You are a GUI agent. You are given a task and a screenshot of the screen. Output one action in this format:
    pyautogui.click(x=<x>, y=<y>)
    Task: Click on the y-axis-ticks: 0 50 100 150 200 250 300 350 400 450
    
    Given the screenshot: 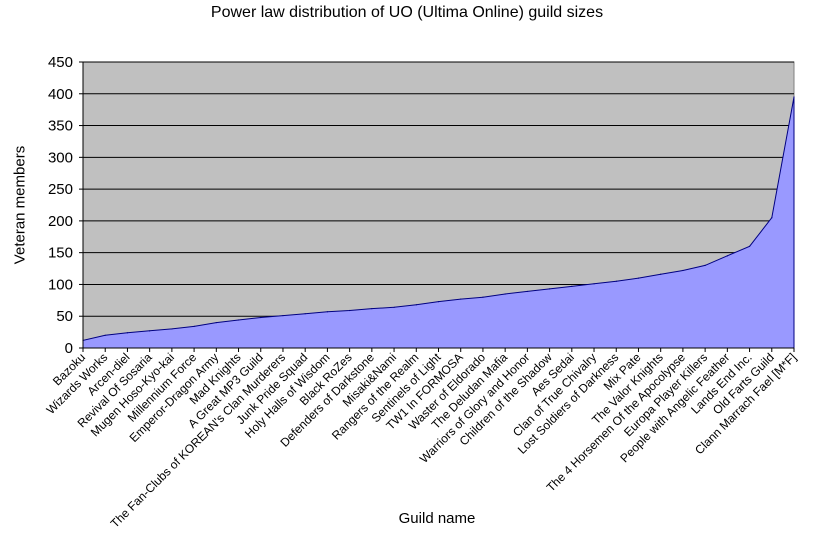 What is the action you would take?
    pyautogui.click(x=65, y=205)
    